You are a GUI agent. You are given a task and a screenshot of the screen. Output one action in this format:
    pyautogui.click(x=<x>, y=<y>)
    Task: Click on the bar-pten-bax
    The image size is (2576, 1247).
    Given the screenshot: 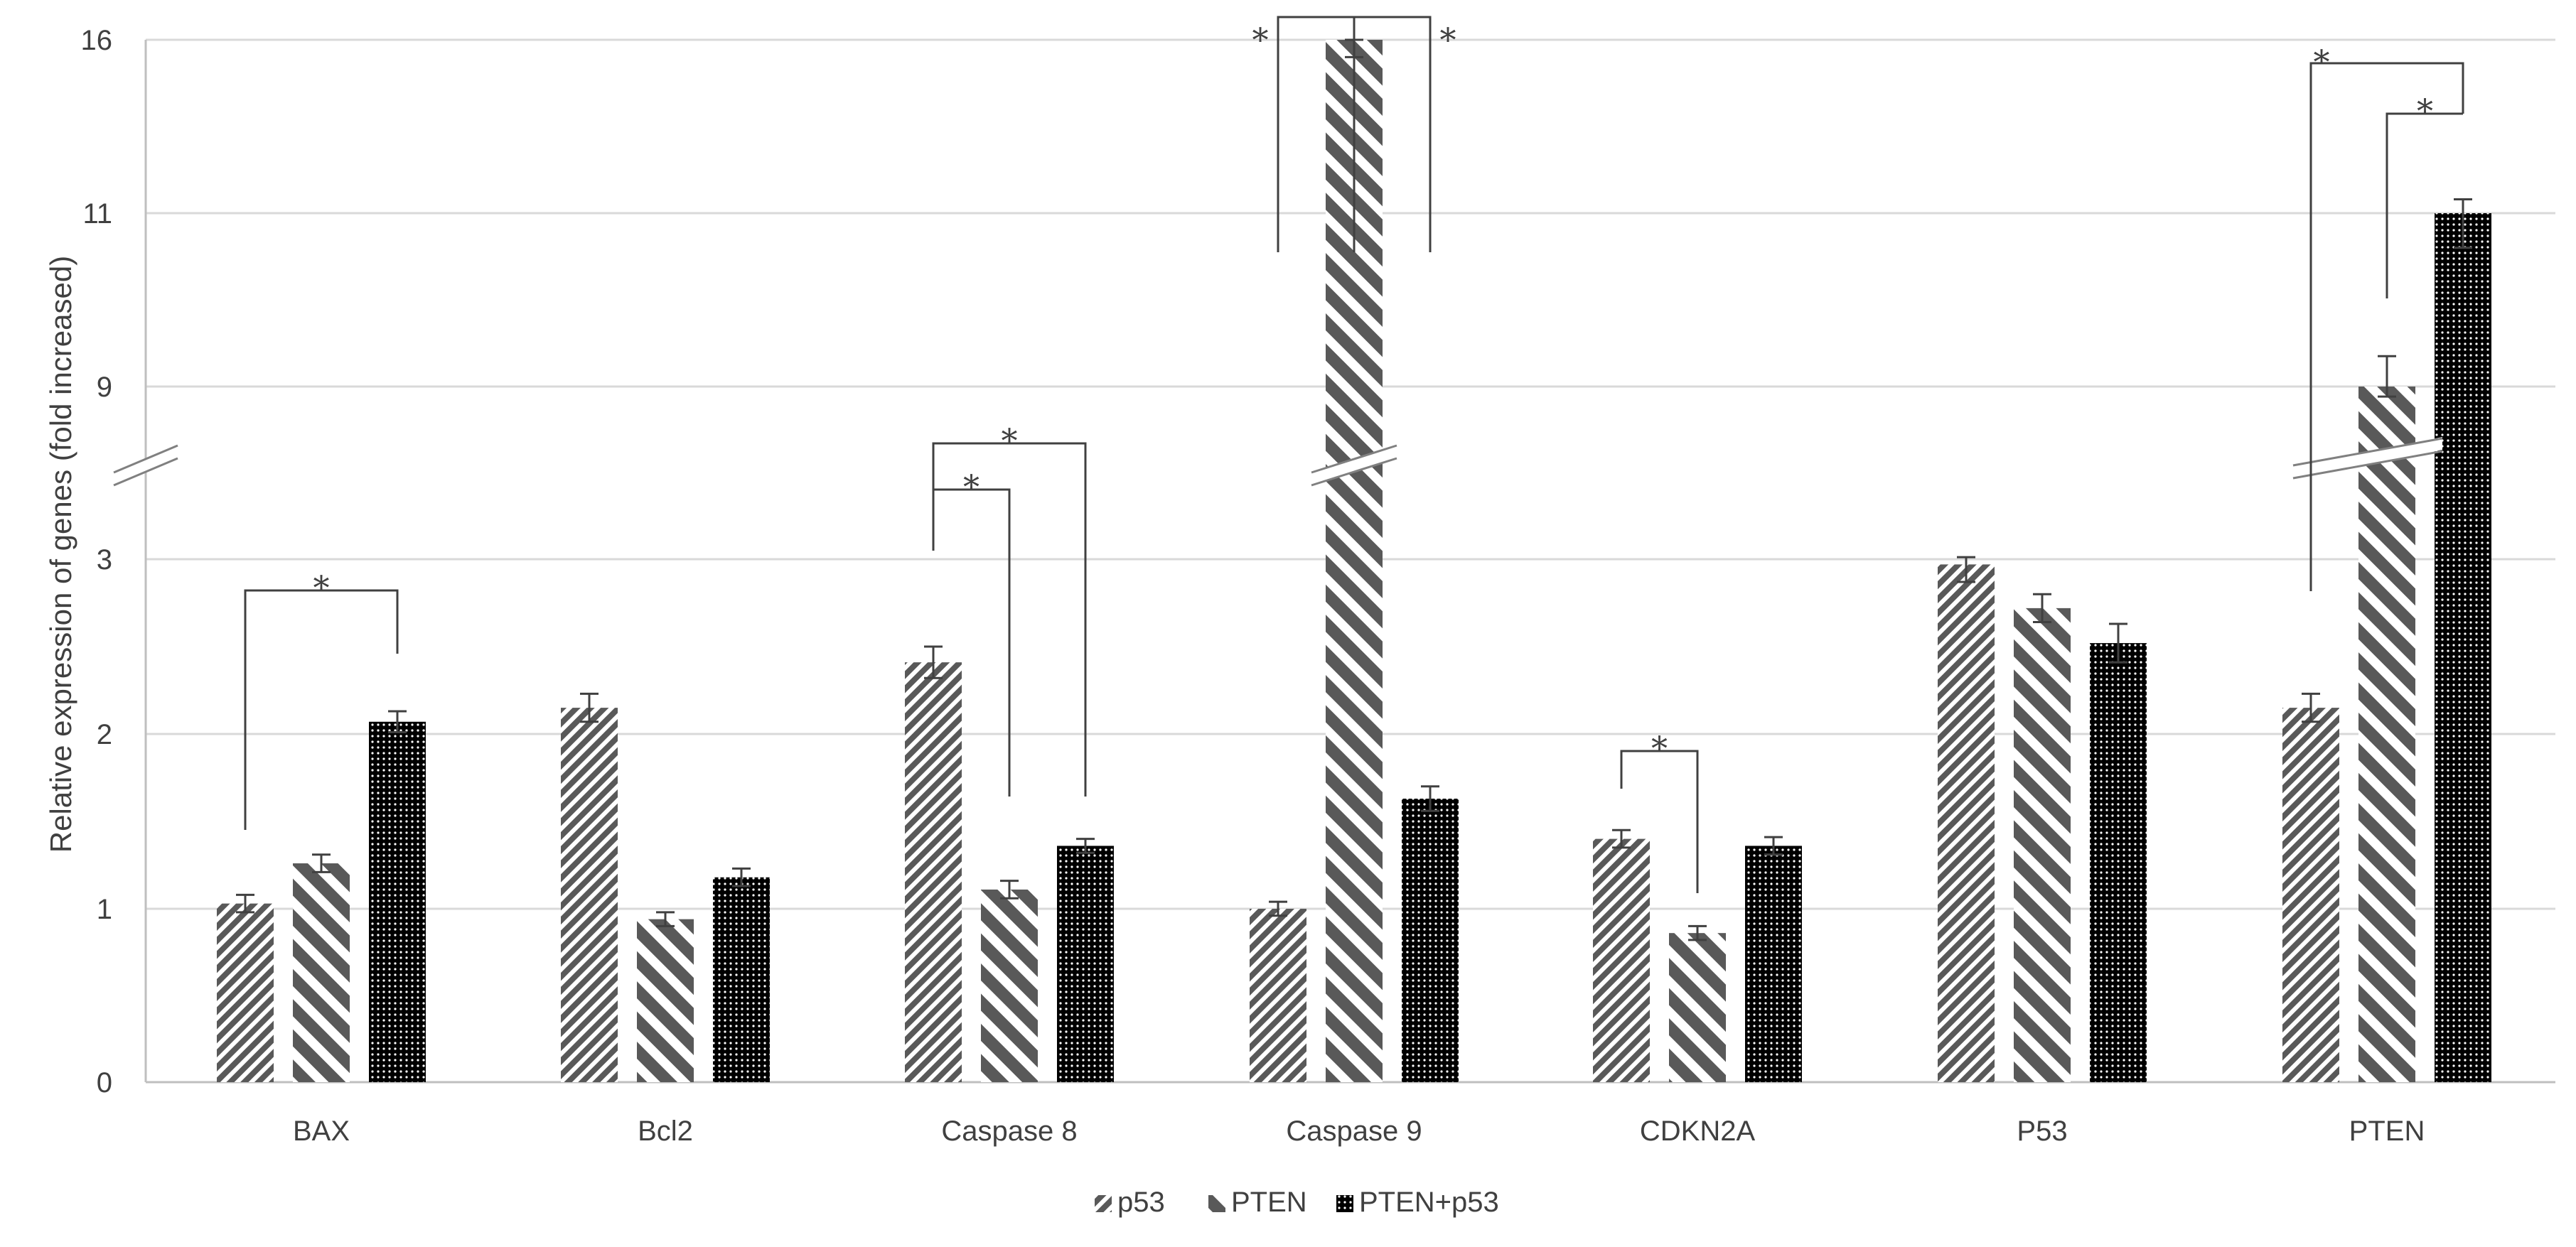 What is the action you would take?
    pyautogui.click(x=321, y=972)
    